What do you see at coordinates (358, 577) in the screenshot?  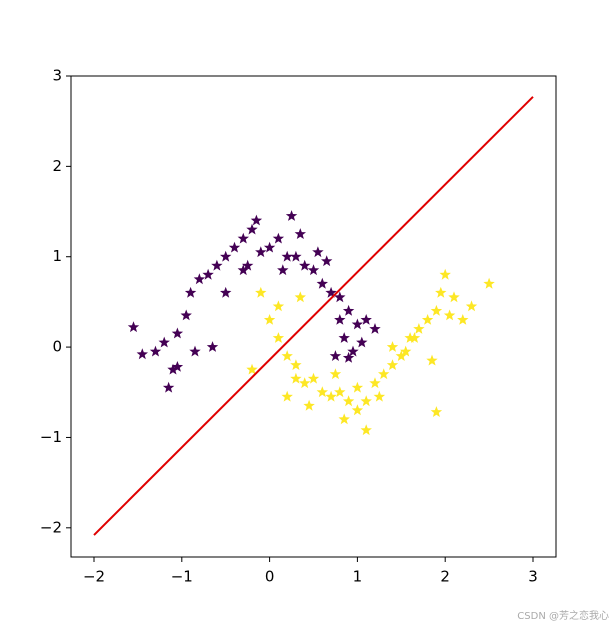 I see `x-tick-label: 1` at bounding box center [358, 577].